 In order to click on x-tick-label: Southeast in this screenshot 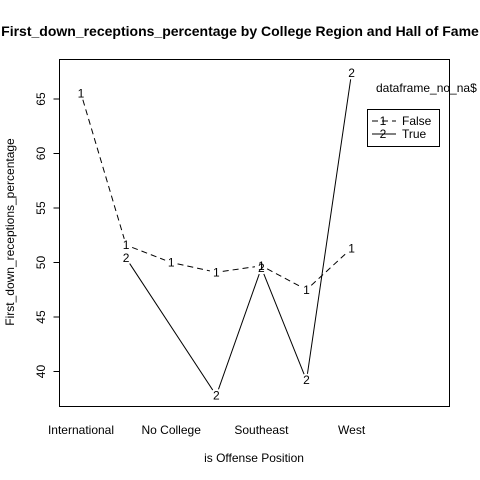, I will do `click(261, 430)`.